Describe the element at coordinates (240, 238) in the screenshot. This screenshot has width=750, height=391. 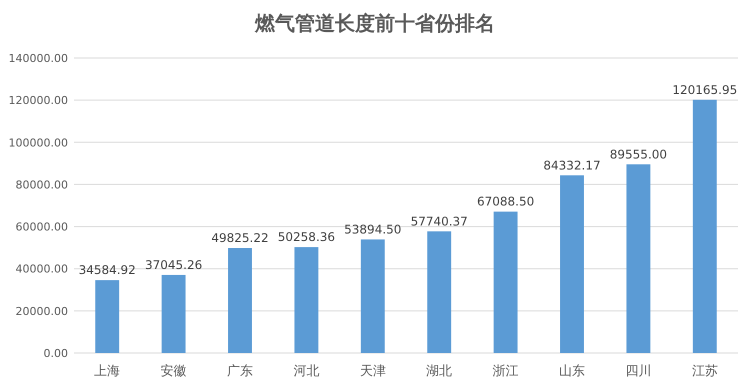
I see `data-label: 49825.22` at that location.